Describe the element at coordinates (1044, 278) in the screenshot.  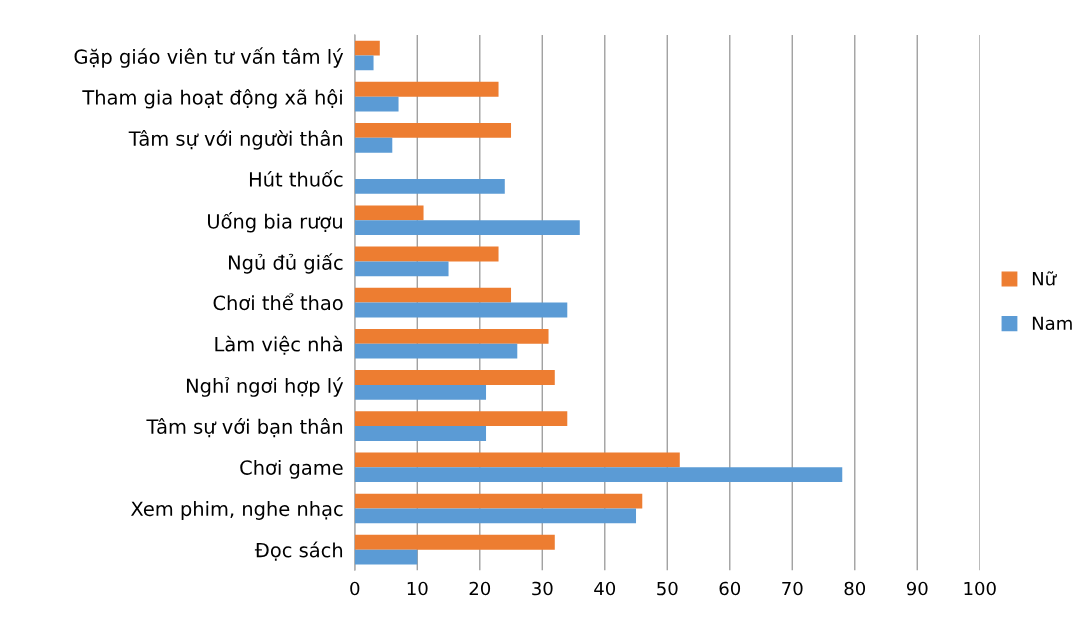
I see `legend-label: Nữ` at that location.